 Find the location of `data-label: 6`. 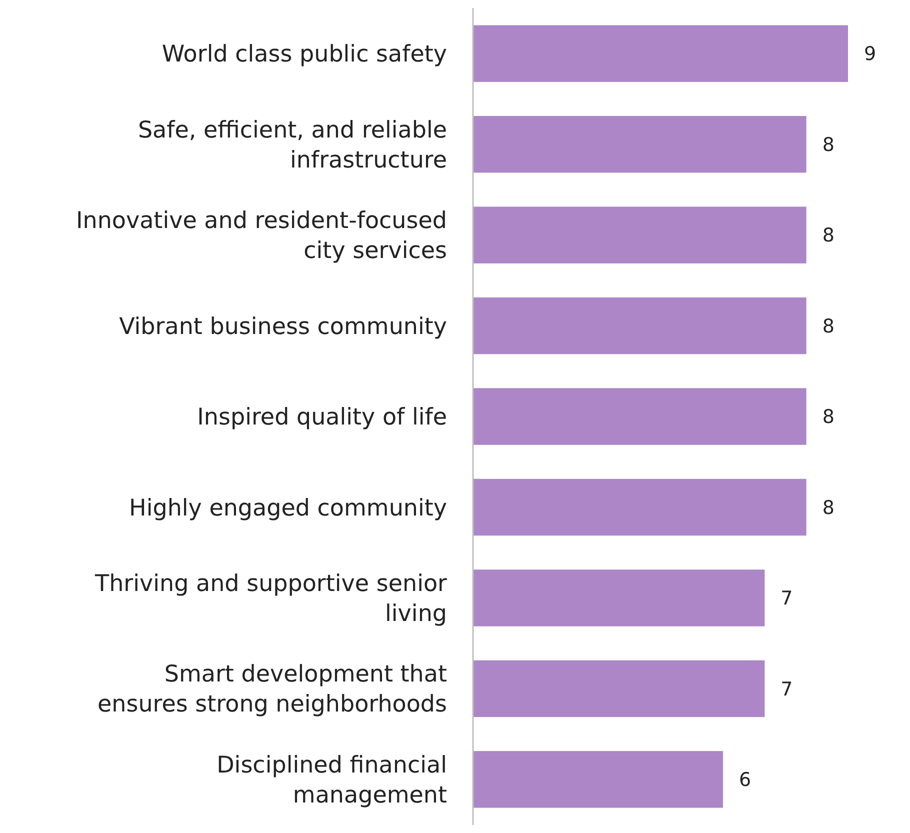

data-label: 6 is located at coordinates (745, 780).